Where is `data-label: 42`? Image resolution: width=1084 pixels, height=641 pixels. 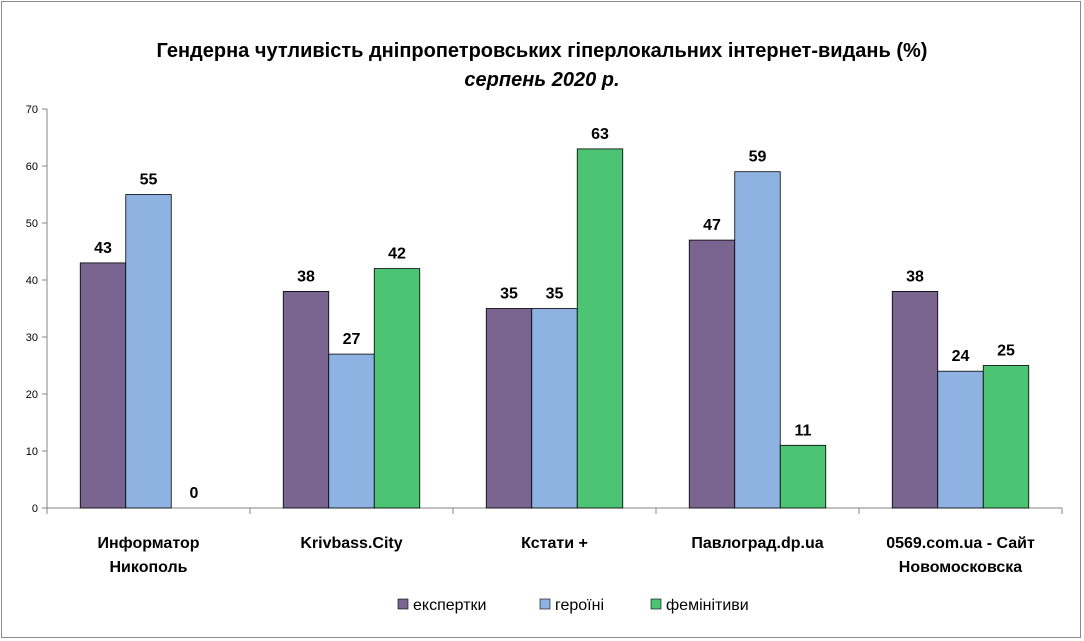
data-label: 42 is located at coordinates (397, 254).